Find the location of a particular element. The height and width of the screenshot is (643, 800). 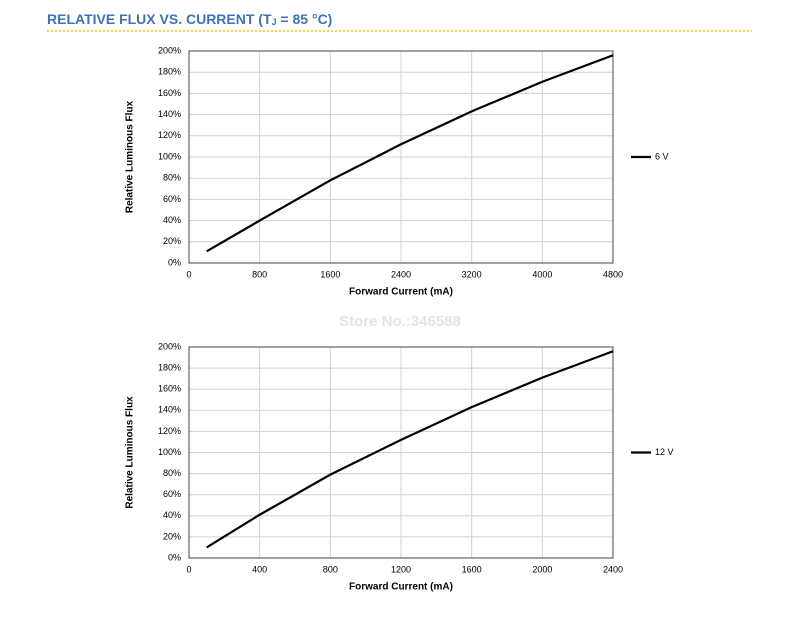

x-tick-label: 1200 is located at coordinates (401, 569).